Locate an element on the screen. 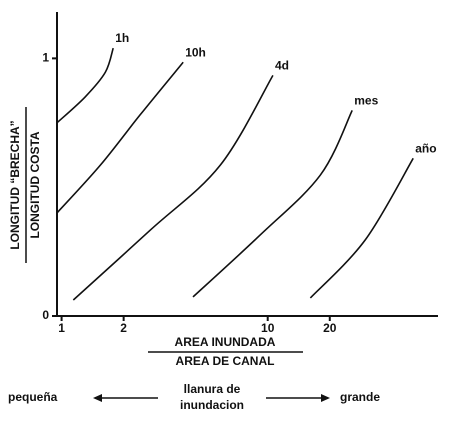 This screenshot has width=450, height=425. x-label-denominator: AREA DE CANAL is located at coordinates (225, 361).